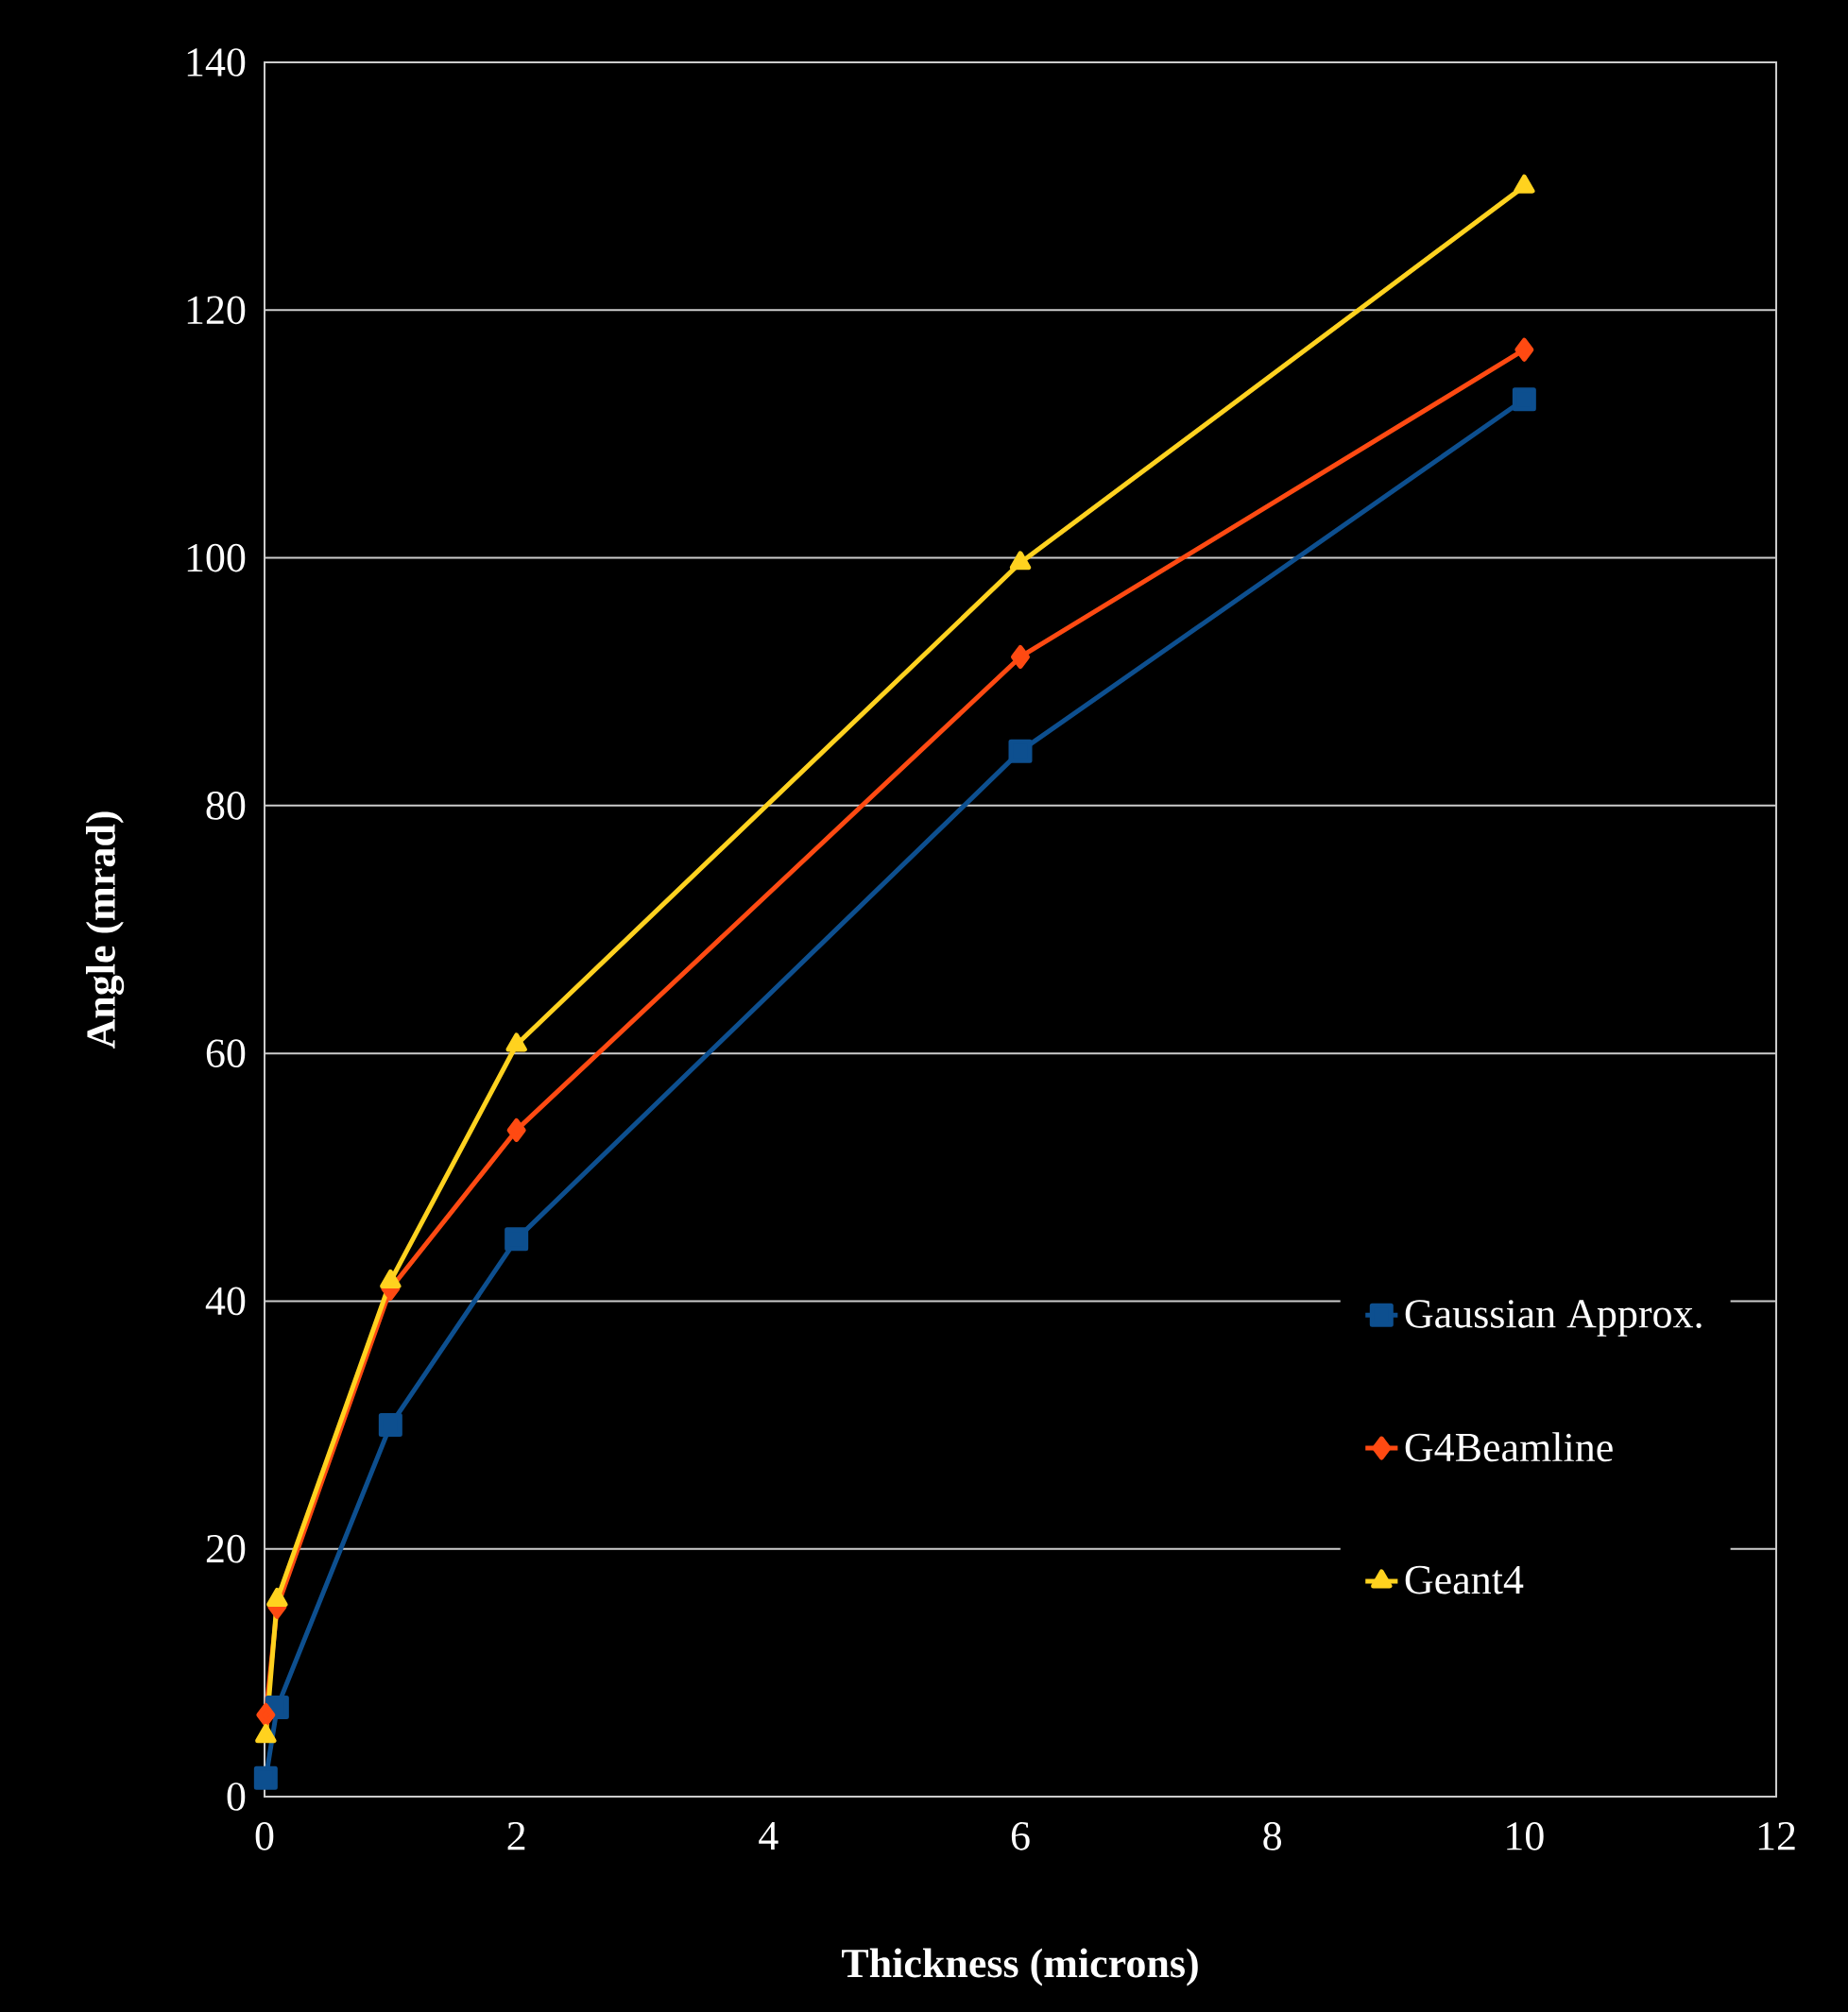  Describe the element at coordinates (1465, 1579) in the screenshot. I see `legend-label: Geant4` at that location.